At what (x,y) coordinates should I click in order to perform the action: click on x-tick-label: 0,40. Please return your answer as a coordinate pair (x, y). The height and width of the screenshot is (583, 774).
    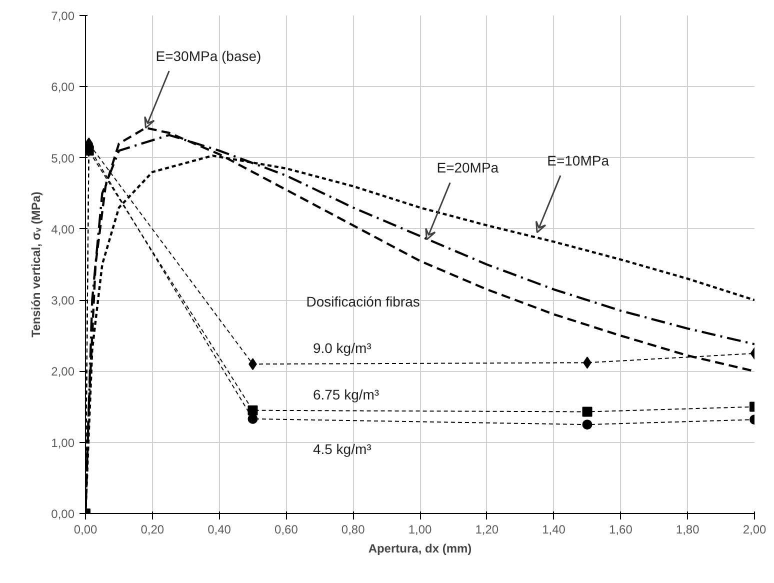
    Looking at the image, I should click on (220, 529).